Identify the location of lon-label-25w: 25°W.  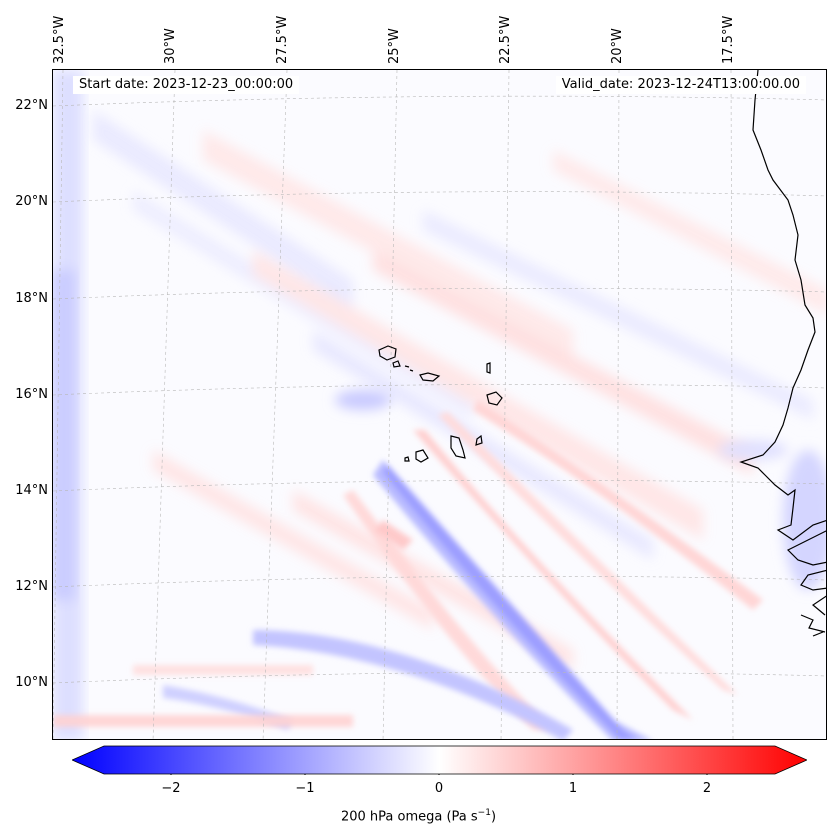
(394, 46).